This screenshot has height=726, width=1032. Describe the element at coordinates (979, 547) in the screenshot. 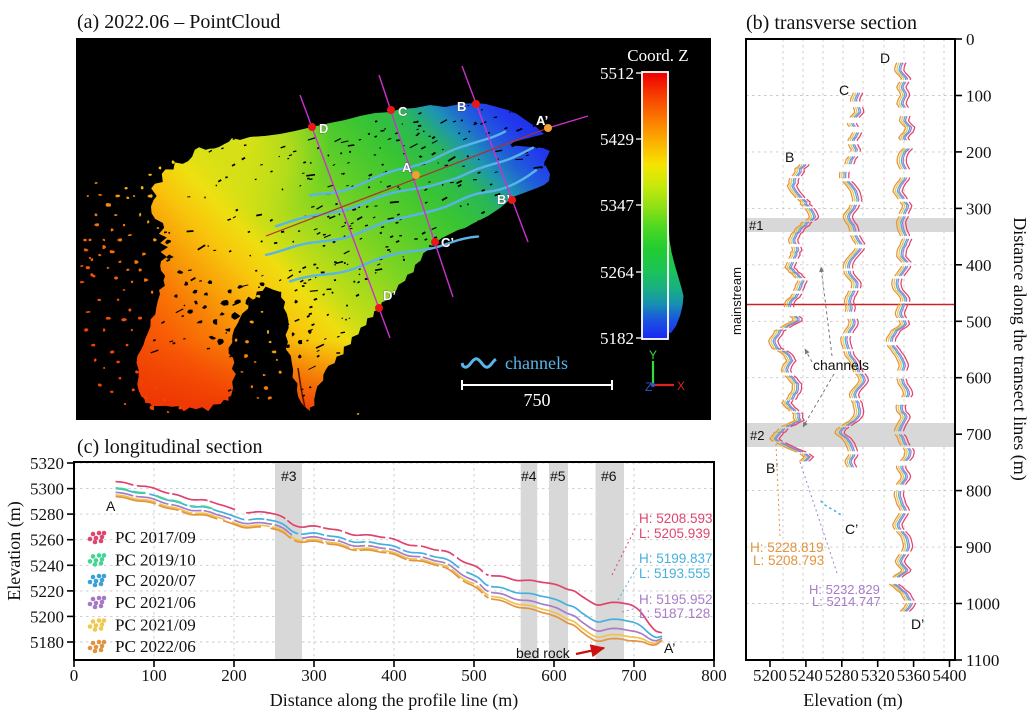

I see `svg-text: 900` at that location.